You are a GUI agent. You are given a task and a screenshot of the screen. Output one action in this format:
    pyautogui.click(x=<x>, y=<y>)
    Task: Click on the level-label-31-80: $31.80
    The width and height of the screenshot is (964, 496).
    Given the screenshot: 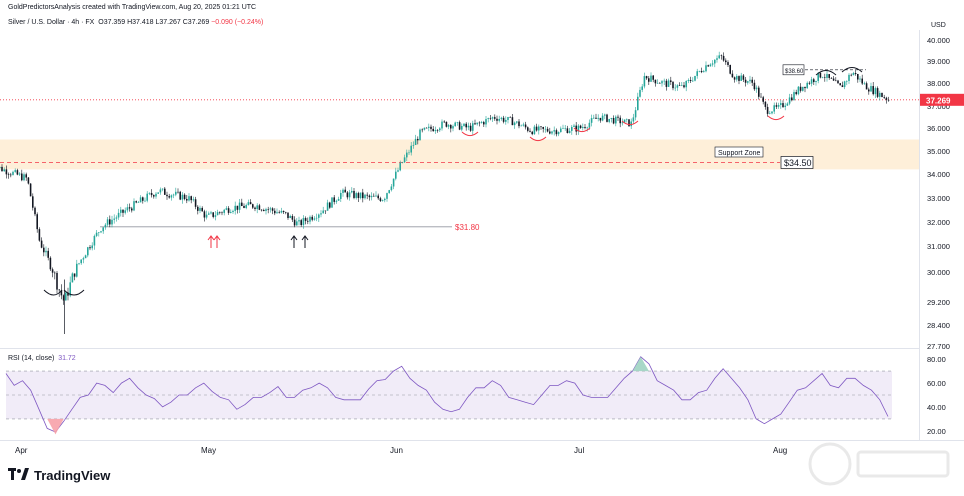 What is the action you would take?
    pyautogui.click(x=467, y=227)
    